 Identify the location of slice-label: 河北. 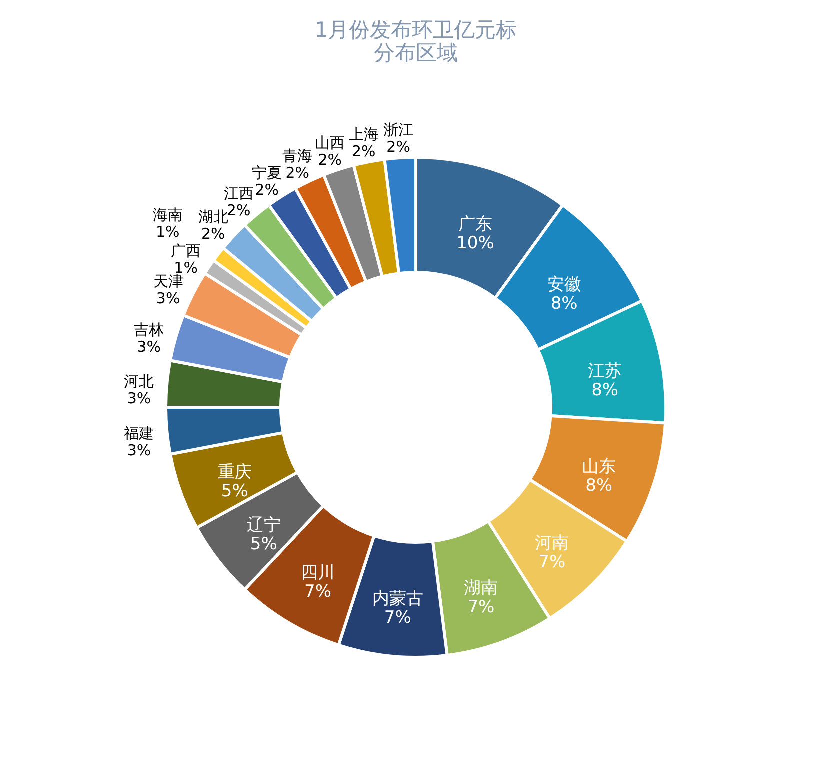
(139, 381).